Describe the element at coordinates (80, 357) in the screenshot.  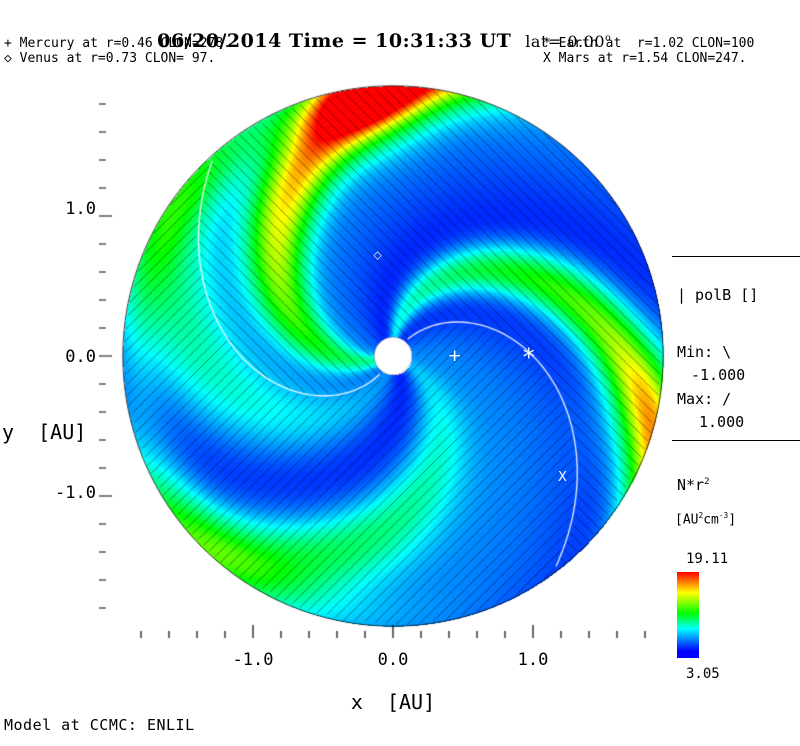
I see `y-tick-0: 0.0` at that location.